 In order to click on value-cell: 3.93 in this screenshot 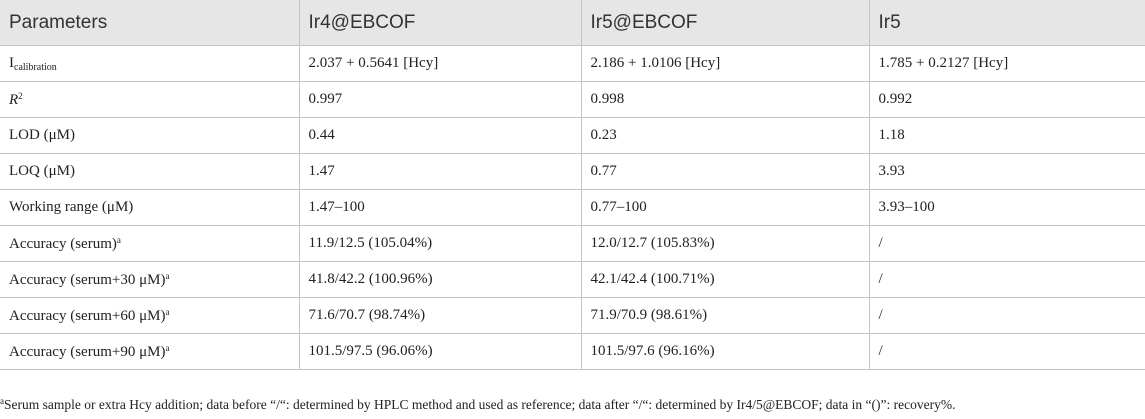, I will do `click(1007, 171)`.